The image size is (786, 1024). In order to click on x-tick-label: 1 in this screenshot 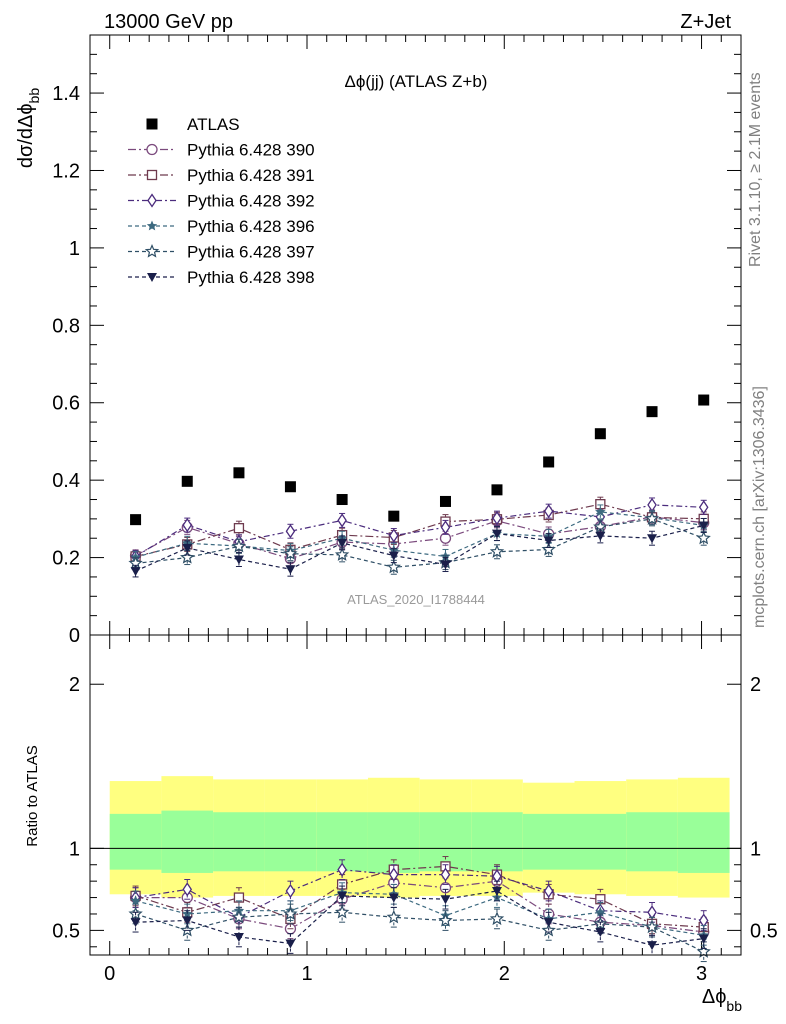, I will do `click(306, 974)`.